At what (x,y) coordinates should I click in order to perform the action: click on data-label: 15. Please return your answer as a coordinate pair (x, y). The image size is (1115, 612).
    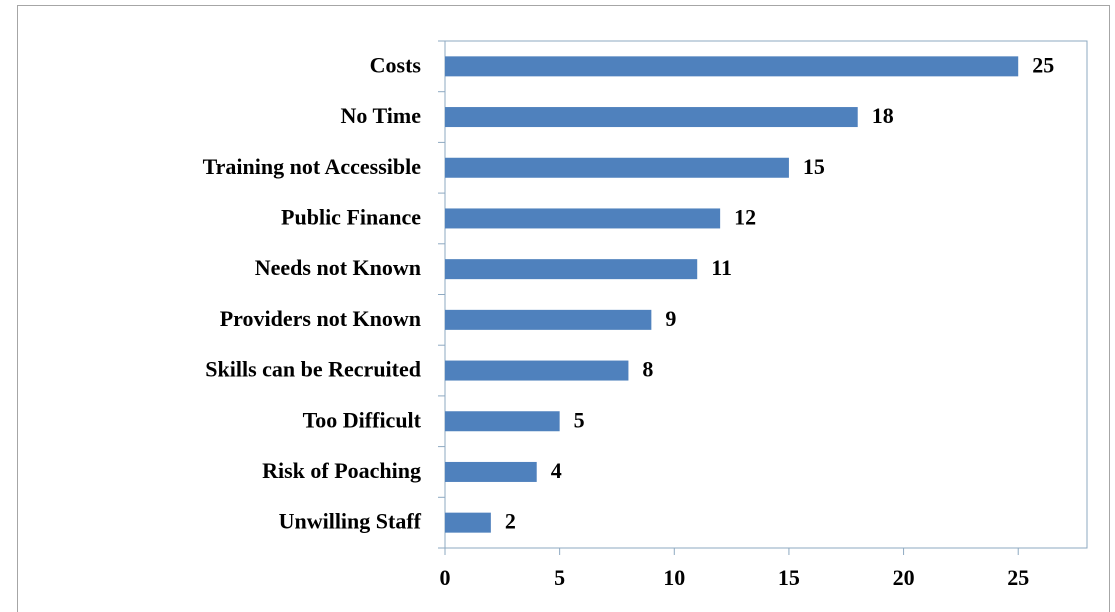
    Looking at the image, I should click on (814, 166).